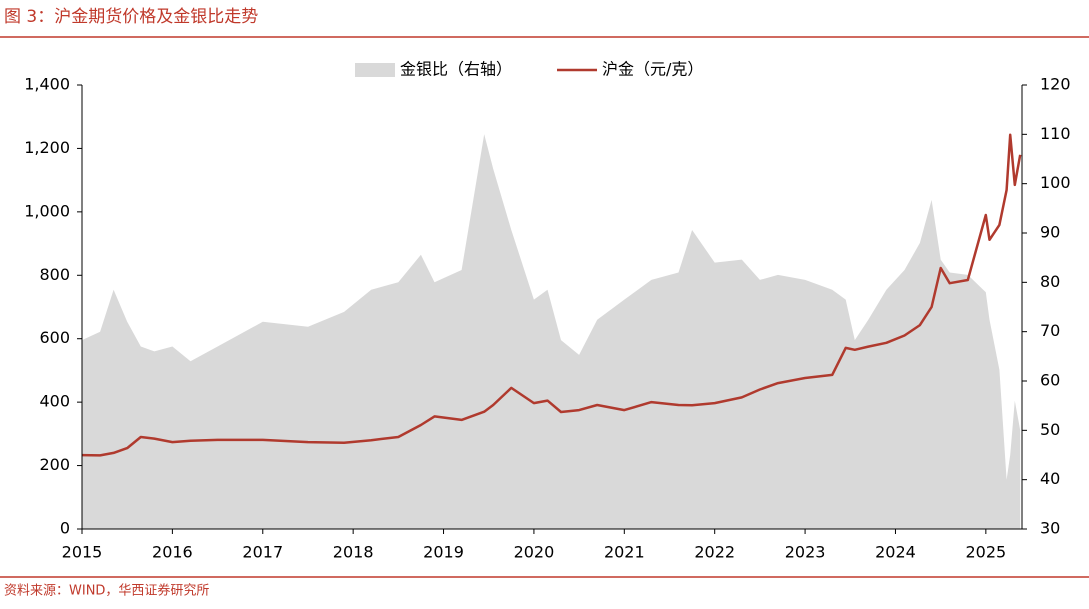  What do you see at coordinates (1050, 330) in the screenshot?
I see `y2-tick-label: 70` at bounding box center [1050, 330].